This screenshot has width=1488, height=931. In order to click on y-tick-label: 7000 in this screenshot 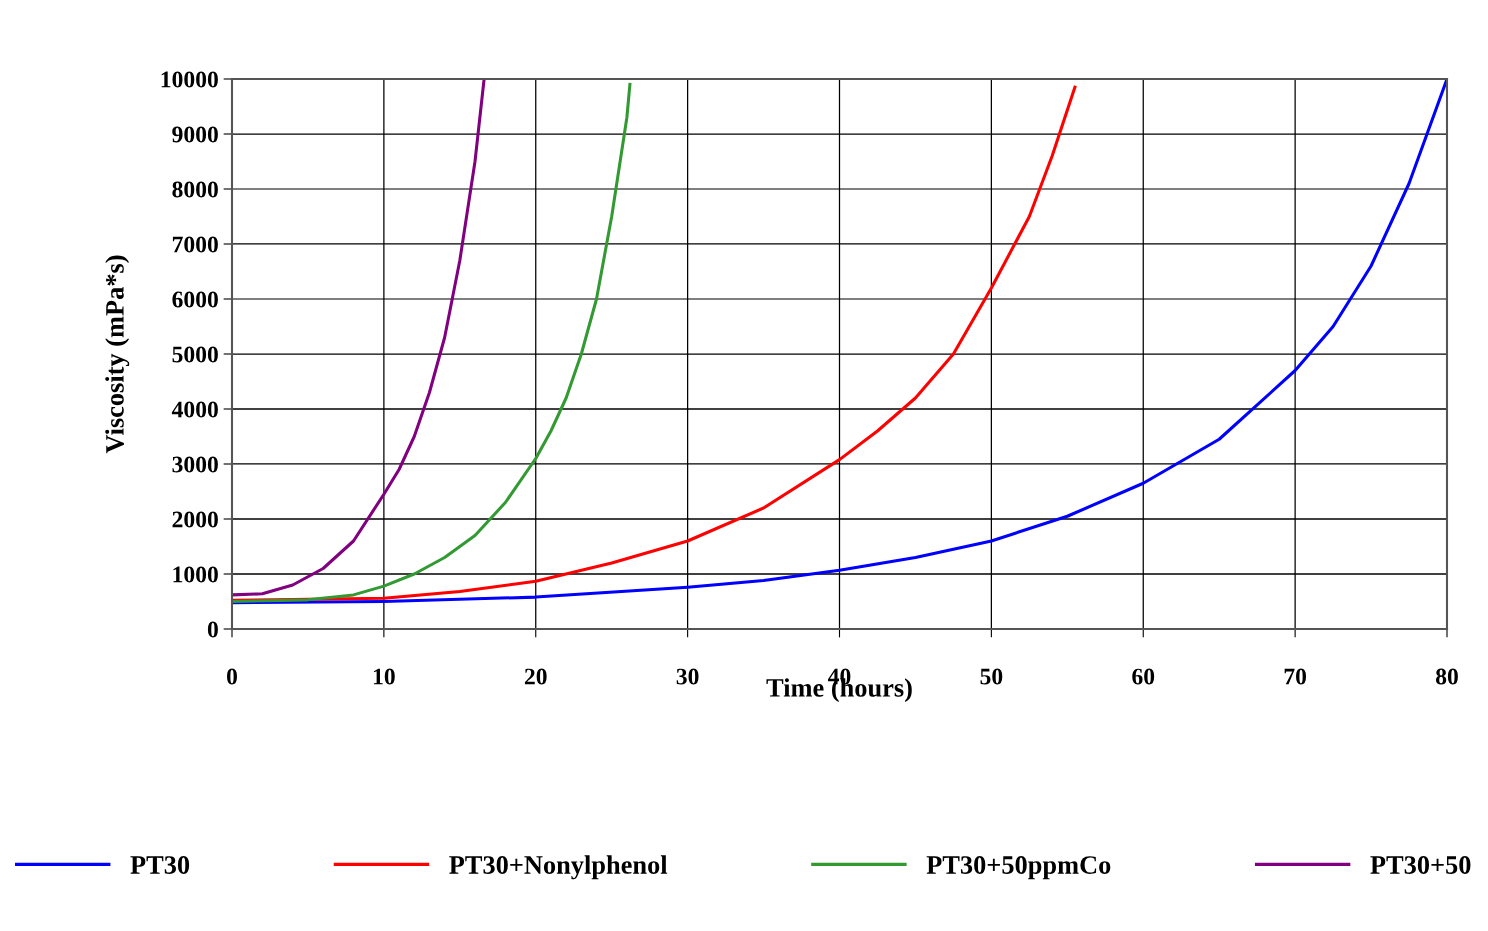, I will do `click(195, 244)`.